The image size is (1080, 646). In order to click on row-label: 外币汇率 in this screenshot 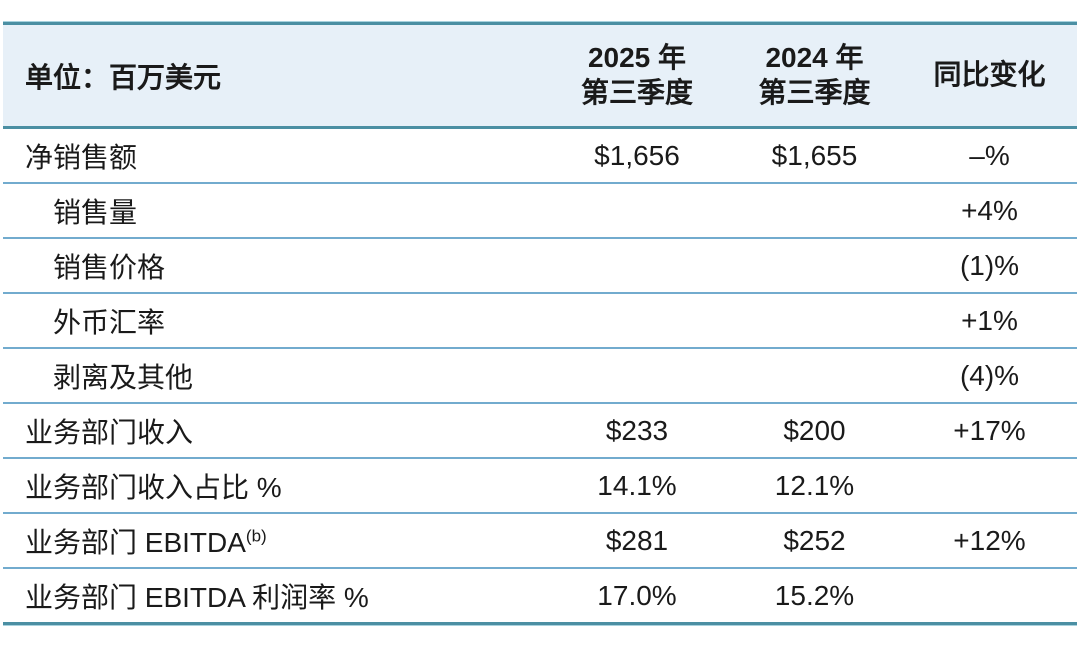, I will do `click(109, 322)`.